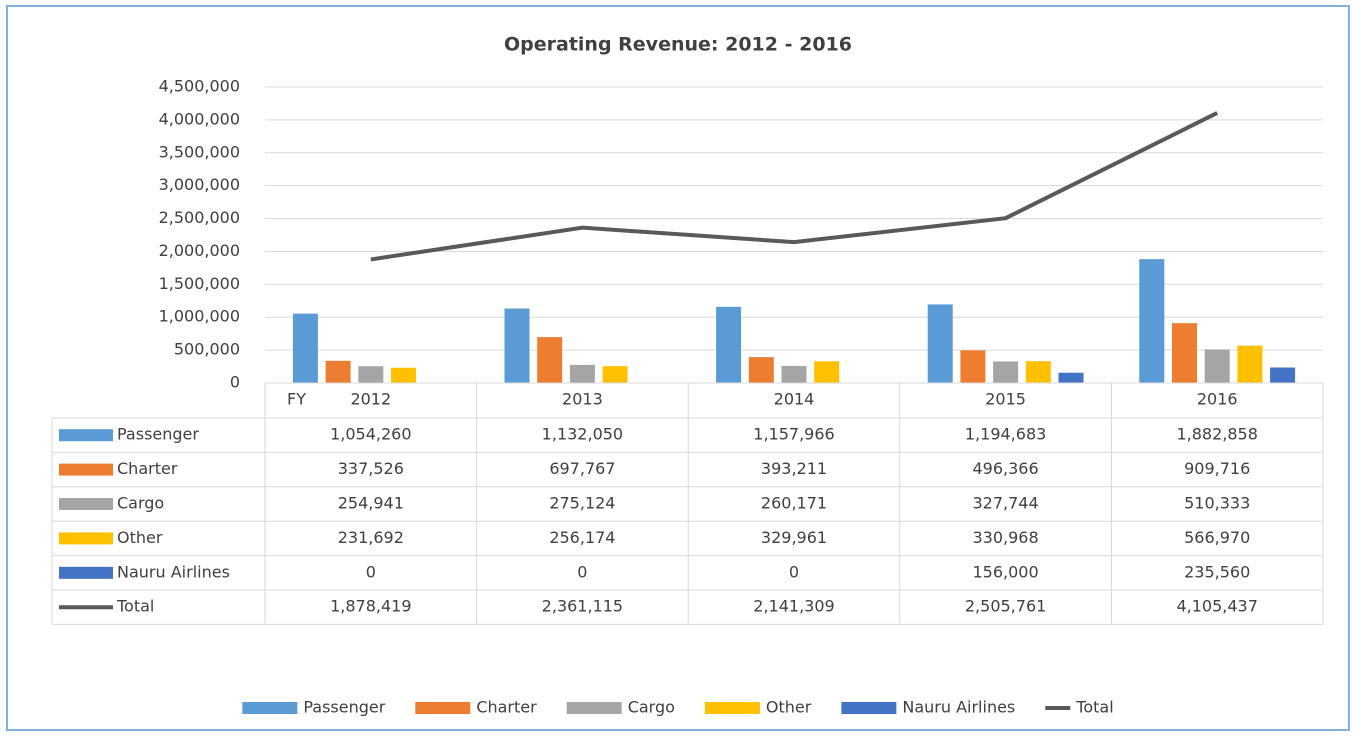  Describe the element at coordinates (199, 151) in the screenshot. I see `y-tick-label: 3,500,000` at that location.